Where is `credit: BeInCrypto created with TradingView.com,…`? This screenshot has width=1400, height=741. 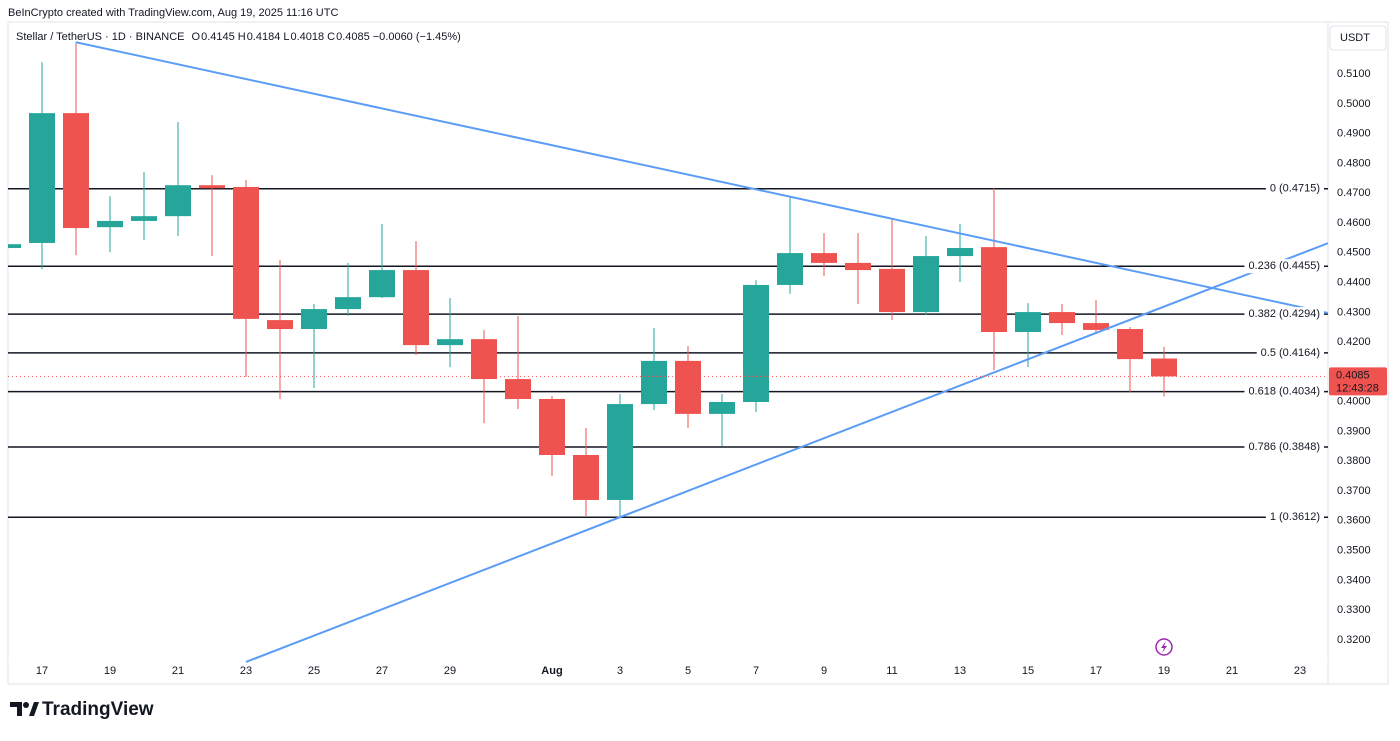
credit: BeInCrypto created with TradingView.com,… is located at coordinates (173, 13).